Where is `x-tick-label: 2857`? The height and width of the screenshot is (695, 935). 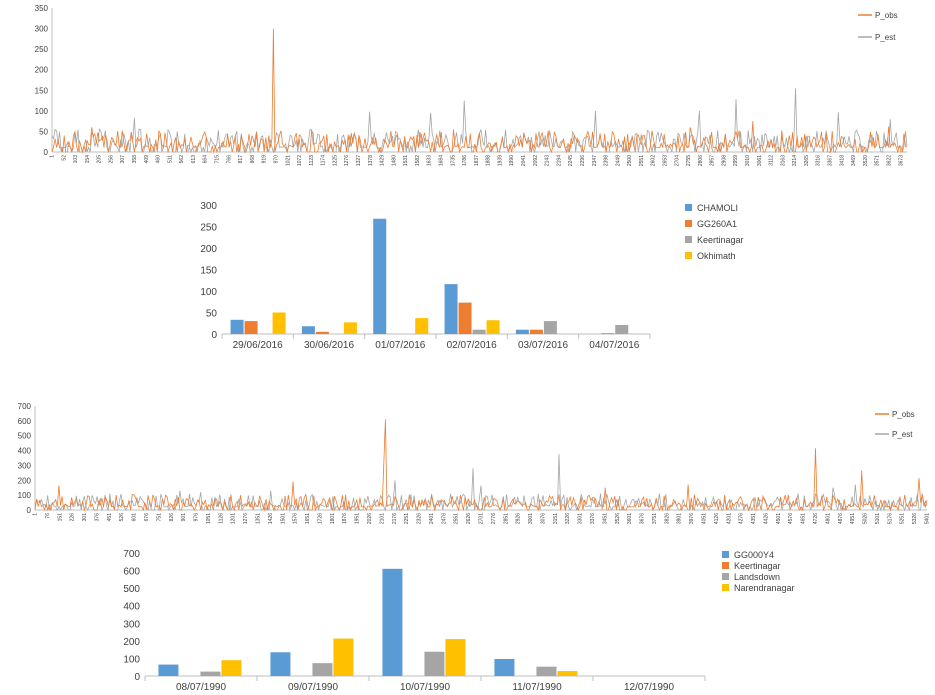
x-tick-label: 2857 is located at coordinates (713, 160).